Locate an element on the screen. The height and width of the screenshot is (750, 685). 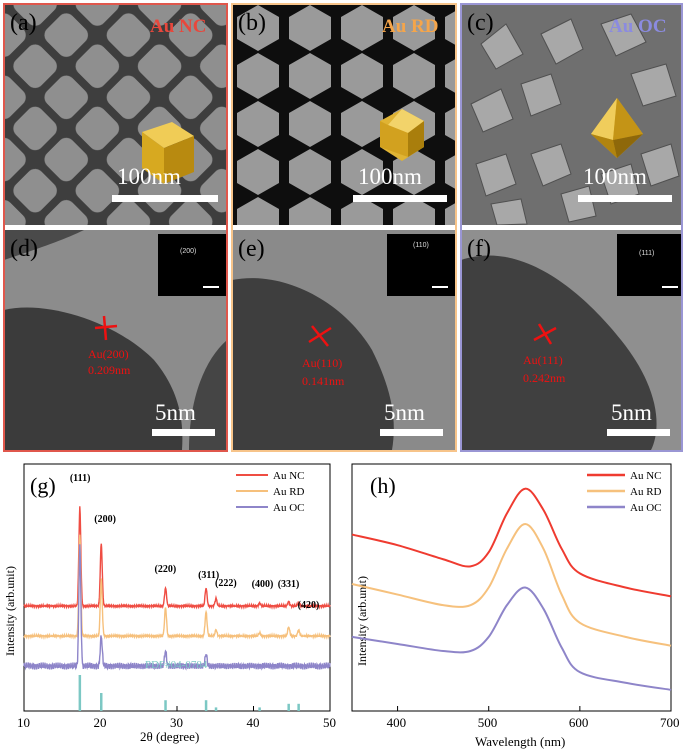
au-rhombic-dodecahedra-hrtem-image is located at coordinates (343, 340).